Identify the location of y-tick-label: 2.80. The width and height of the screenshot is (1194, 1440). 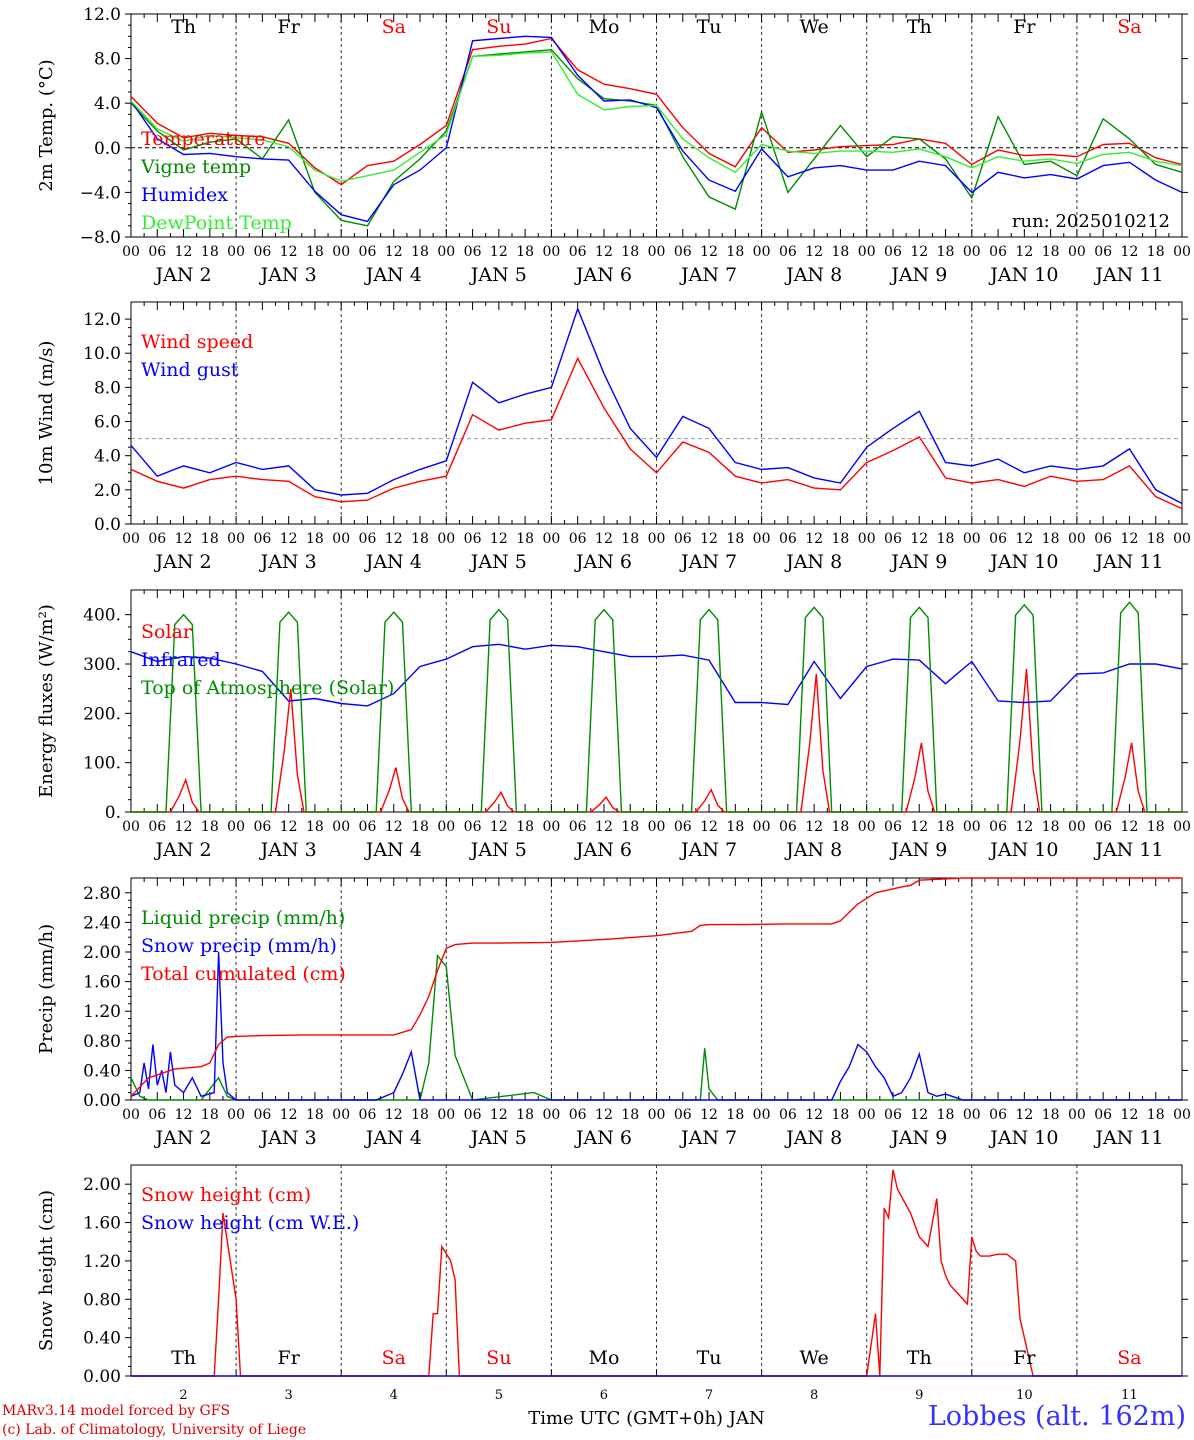
(102, 894).